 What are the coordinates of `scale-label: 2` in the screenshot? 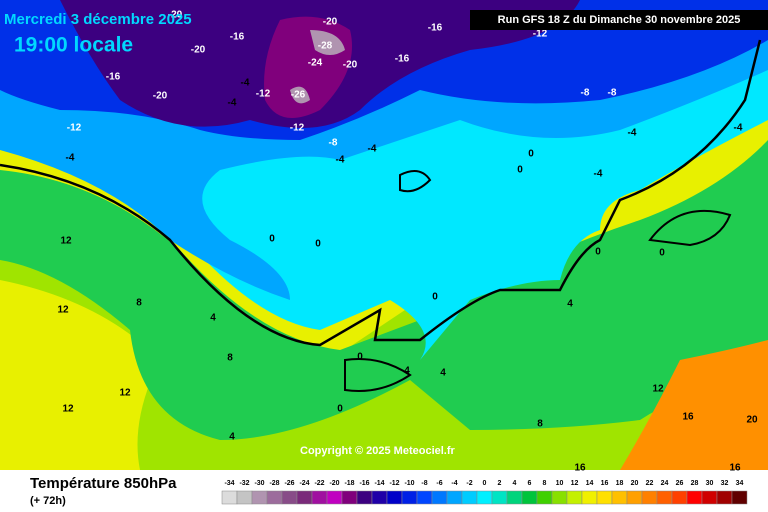 It's located at (500, 483).